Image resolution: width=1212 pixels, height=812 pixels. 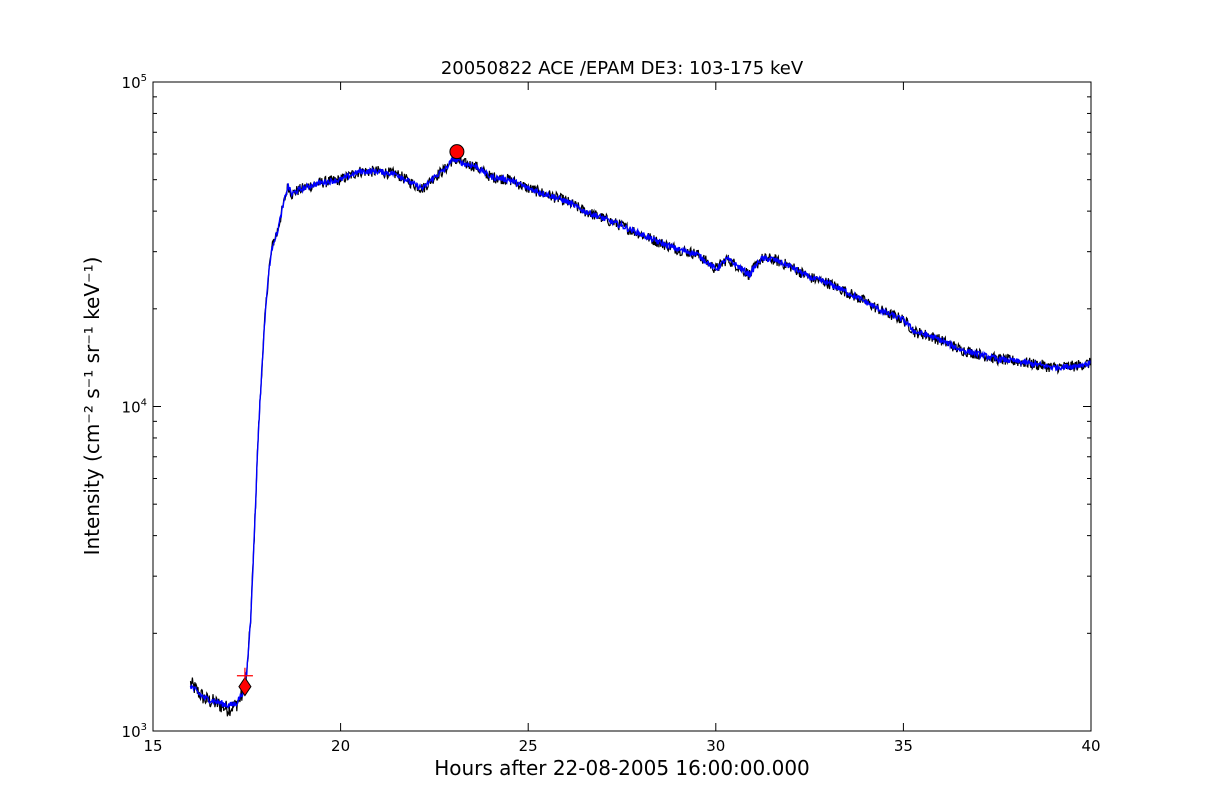 I want to click on y-tick-label: 10⁴, so click(x=134, y=407).